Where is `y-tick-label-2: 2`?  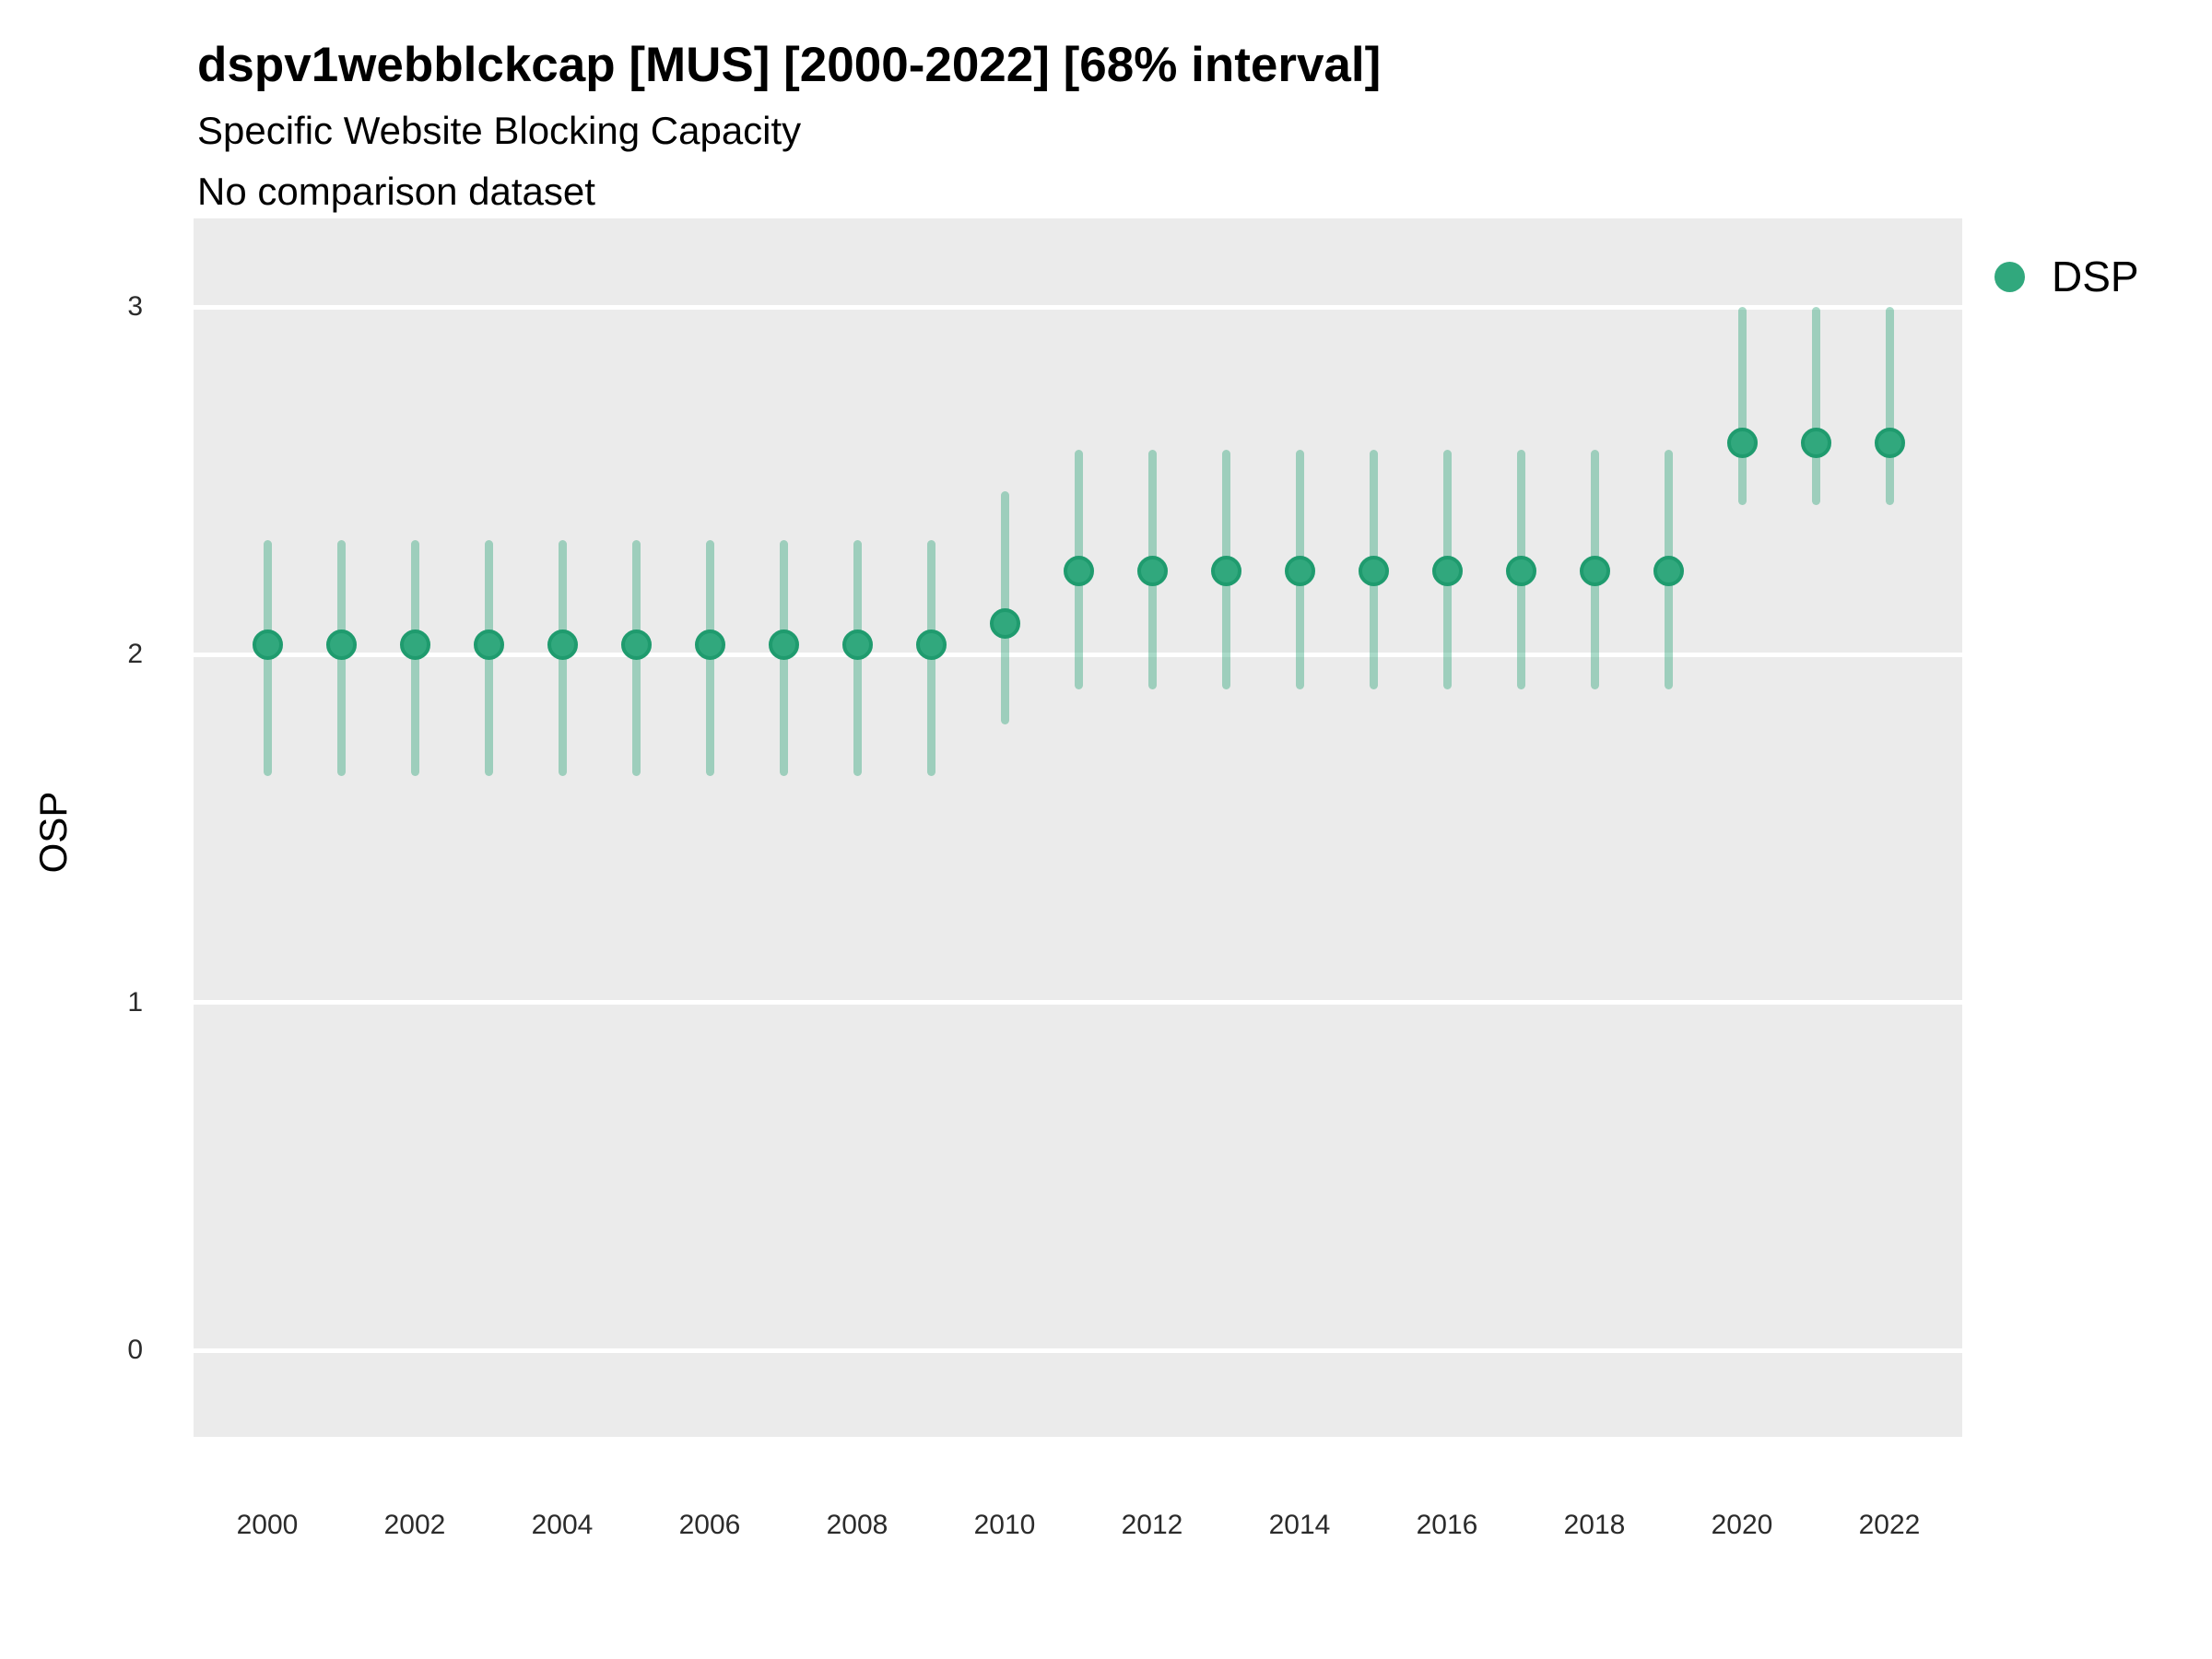
y-tick-label-2: 2 is located at coordinates (135, 654).